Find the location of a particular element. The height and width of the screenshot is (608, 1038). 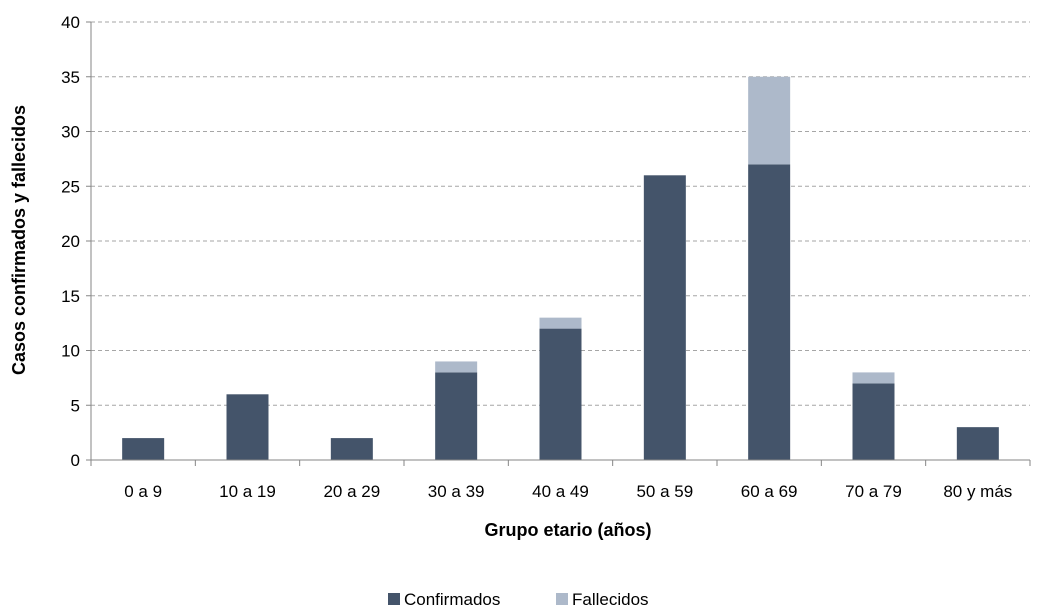

y-tick-label: 30 is located at coordinates (70, 132).